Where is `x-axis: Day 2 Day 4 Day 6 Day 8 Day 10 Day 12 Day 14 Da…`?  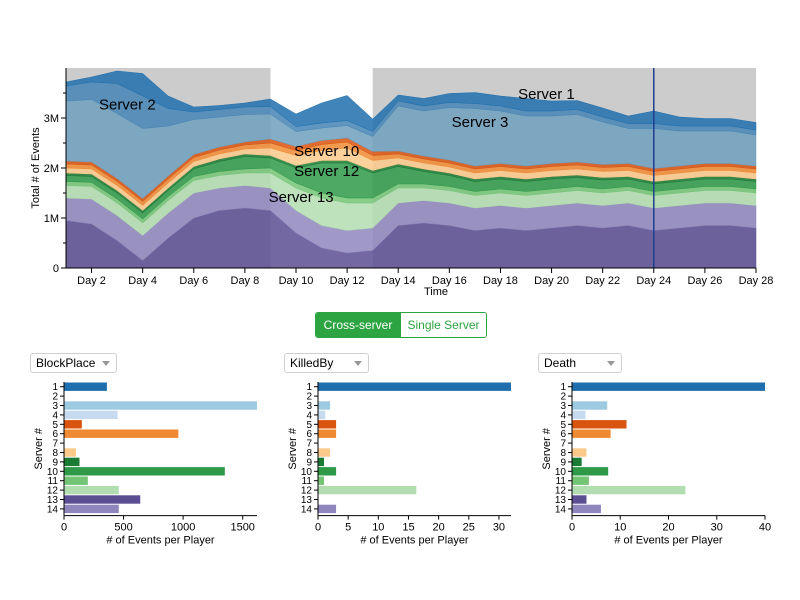 x-axis: Day 2 Day 4 Day 6 Day 8 Day 10 Day 12 Day 14 Da… is located at coordinates (419, 277).